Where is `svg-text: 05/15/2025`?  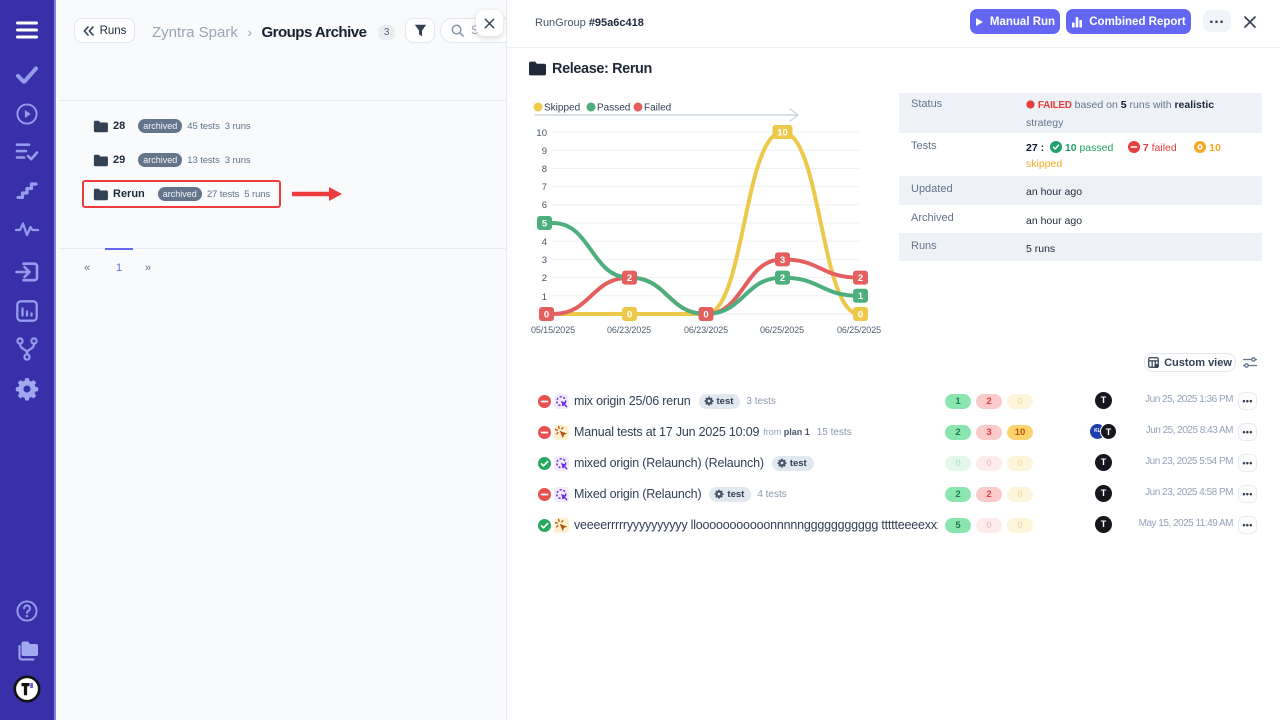 svg-text: 05/15/2025 is located at coordinates (553, 330).